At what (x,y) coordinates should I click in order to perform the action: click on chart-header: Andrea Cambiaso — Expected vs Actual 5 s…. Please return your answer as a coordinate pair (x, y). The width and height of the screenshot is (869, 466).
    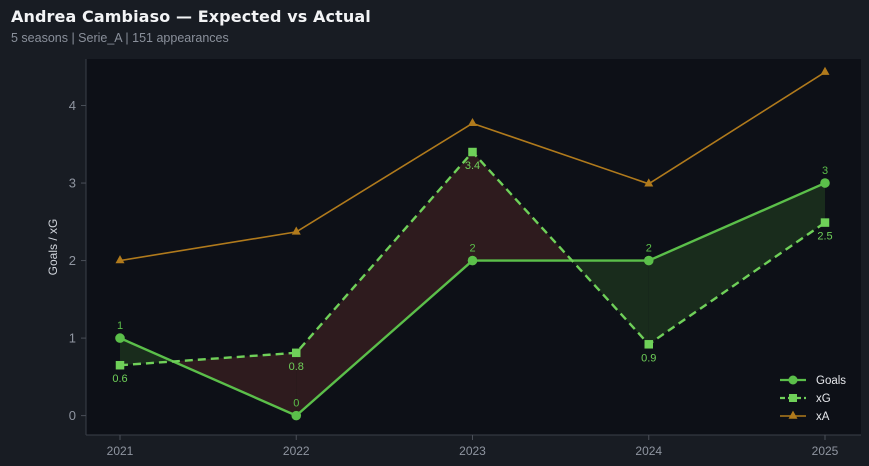
    Looking at the image, I should click on (191, 26).